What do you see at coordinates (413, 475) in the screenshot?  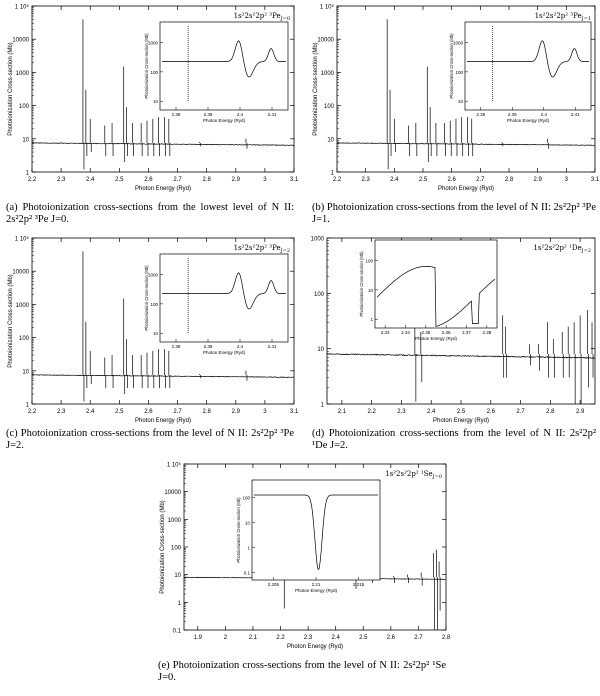 I see `state-label: 1s²2s²2p² ¹SeJ=0` at bounding box center [413, 475].